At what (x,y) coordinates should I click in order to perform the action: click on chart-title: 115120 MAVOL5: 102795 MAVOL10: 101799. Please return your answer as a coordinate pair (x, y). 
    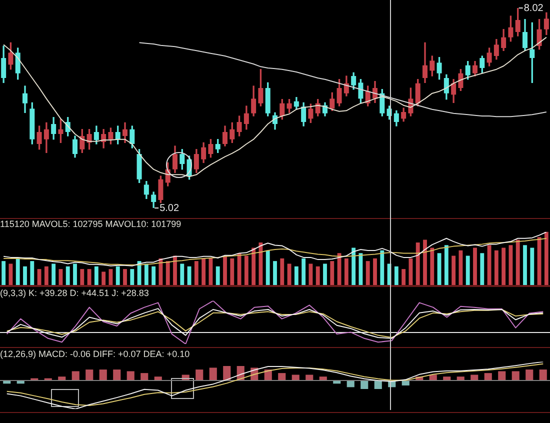
    Looking at the image, I should click on (91, 223).